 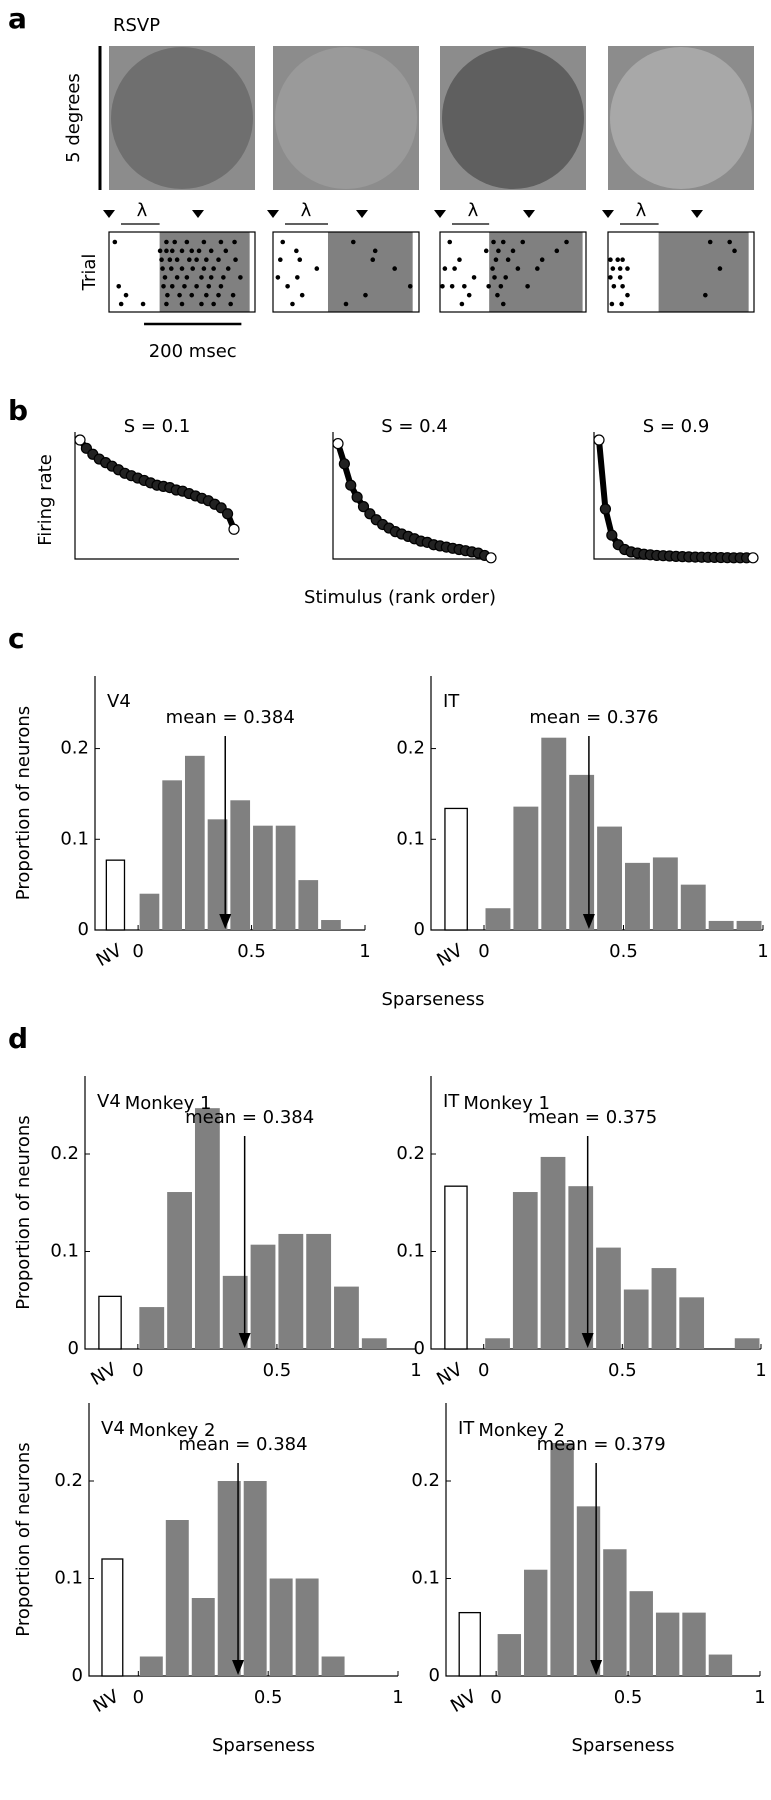 What do you see at coordinates (68, 1480) in the screenshot?
I see `y-tick-label: 0.2` at bounding box center [68, 1480].